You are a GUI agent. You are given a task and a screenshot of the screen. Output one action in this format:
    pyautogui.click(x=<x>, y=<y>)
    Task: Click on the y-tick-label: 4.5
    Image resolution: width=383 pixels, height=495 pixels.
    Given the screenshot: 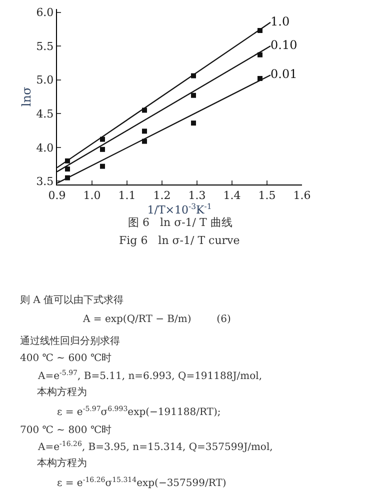 What is the action you would take?
    pyautogui.click(x=45, y=113)
    